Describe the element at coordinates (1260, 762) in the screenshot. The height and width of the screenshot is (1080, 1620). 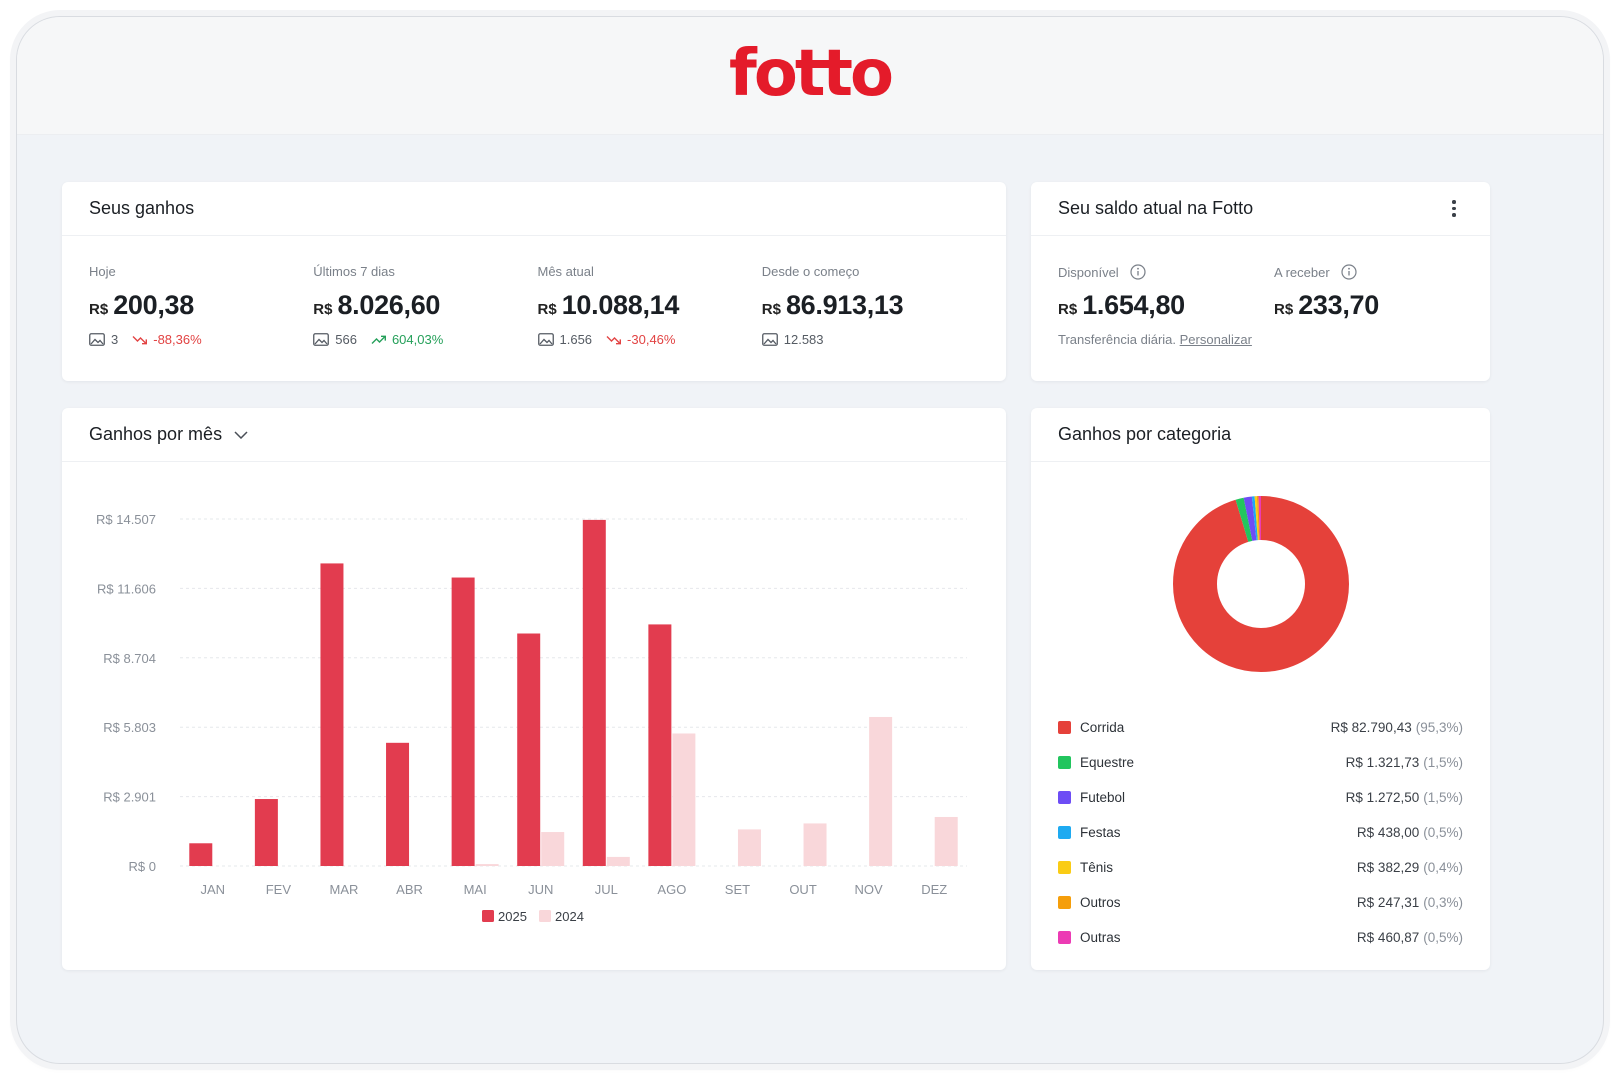
I see `category-row: Equestre R$ 1.321,73 (1,5%)` at that location.